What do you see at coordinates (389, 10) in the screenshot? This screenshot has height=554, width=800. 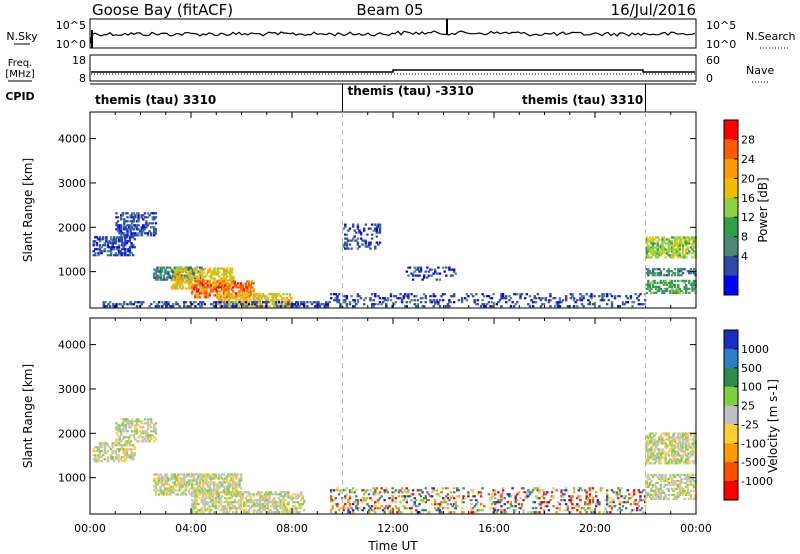 I see `beam-title: Beam 05` at bounding box center [389, 10].